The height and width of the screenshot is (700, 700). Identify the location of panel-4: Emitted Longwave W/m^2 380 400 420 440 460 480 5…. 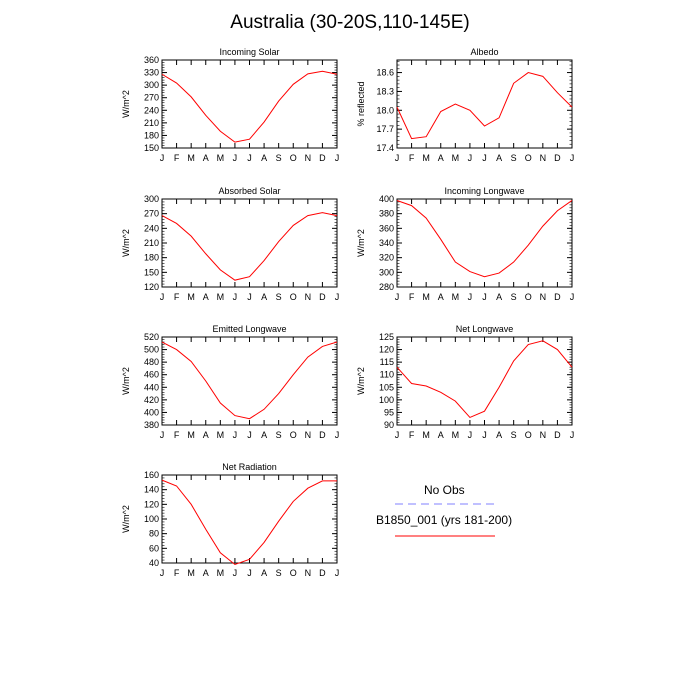
(230, 382).